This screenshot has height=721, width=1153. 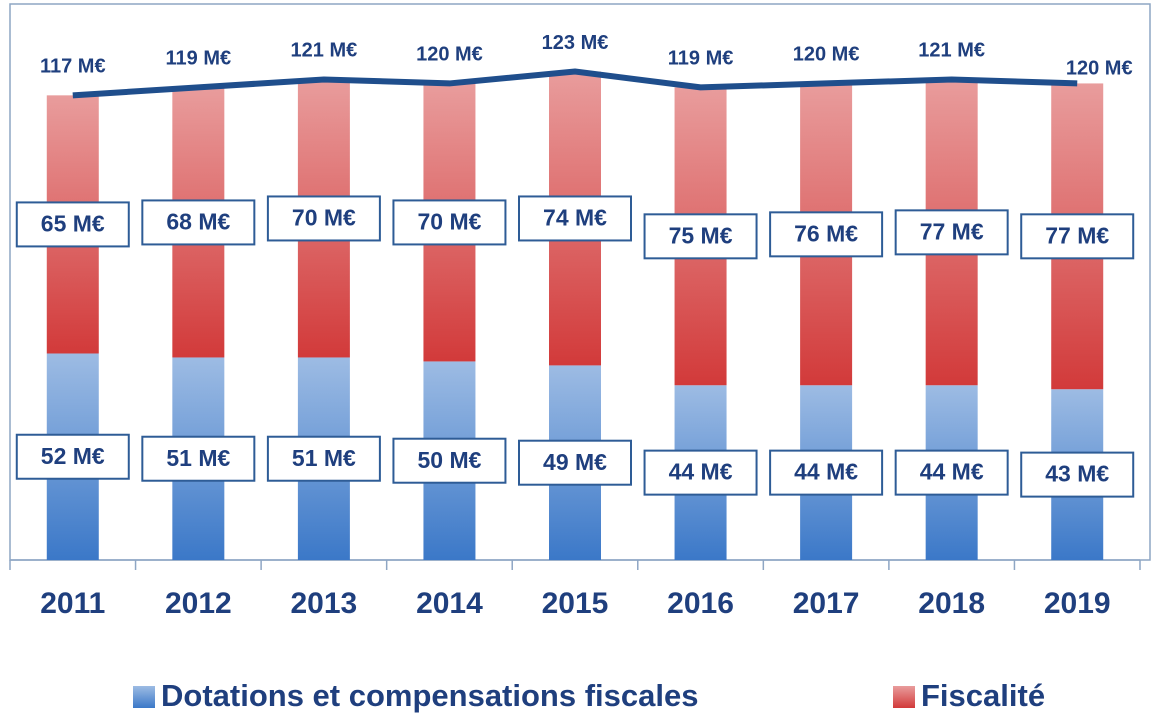 What do you see at coordinates (198, 603) in the screenshot?
I see `x-tick-label: 2012` at bounding box center [198, 603].